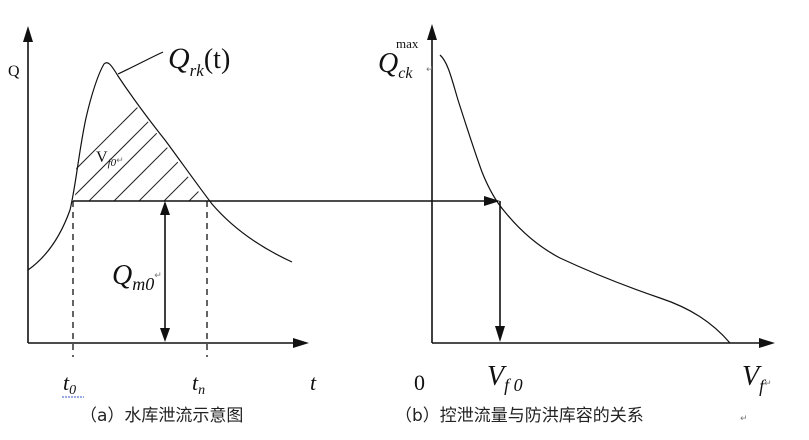  What do you see at coordinates (768, 384) in the screenshot?
I see `right-x-paragraph-mark: ↵` at bounding box center [768, 384].